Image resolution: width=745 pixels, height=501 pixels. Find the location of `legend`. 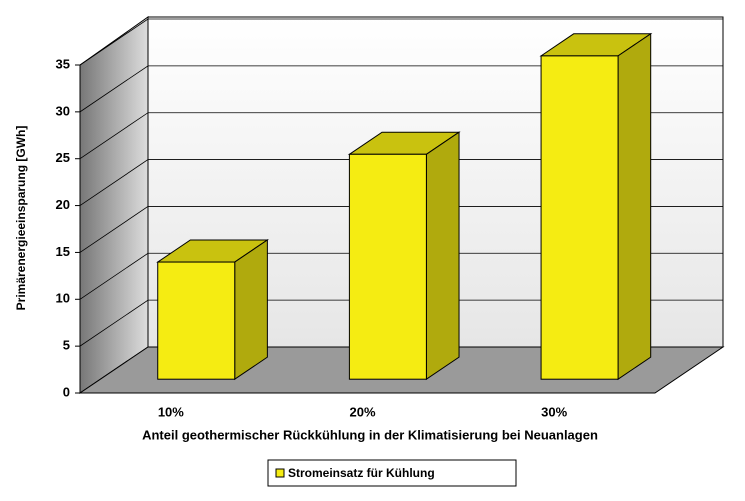

legend is located at coordinates (392, 473).